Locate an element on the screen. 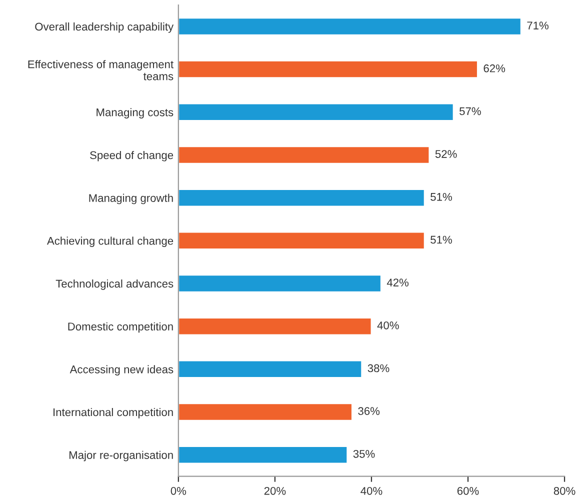 The image size is (585, 504). data-label: 38% is located at coordinates (379, 368).